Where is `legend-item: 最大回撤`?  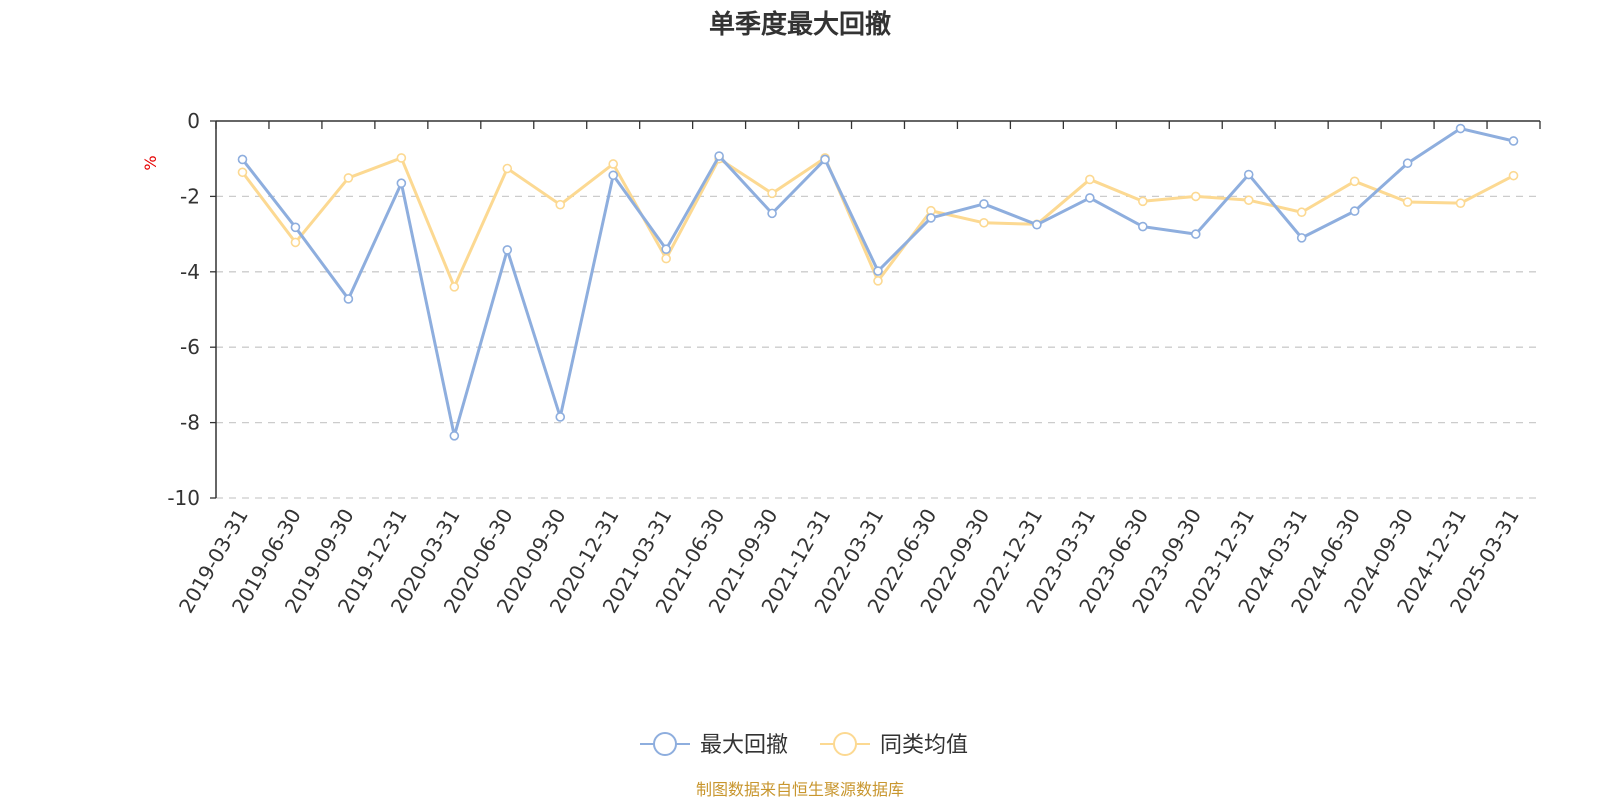
legend-item: 最大回撤 is located at coordinates (714, 745).